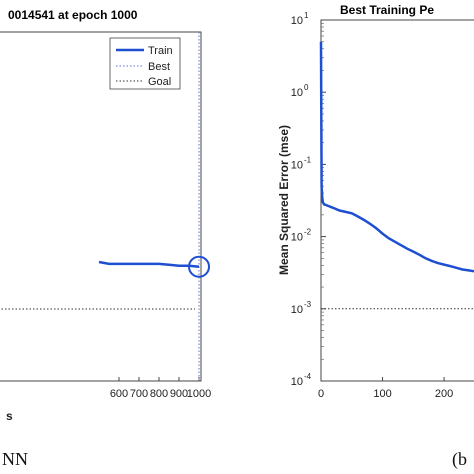 Image resolution: width=474 pixels, height=474 pixels. Describe the element at coordinates (149, 264) in the screenshot. I see `left-train-series-line` at that location.